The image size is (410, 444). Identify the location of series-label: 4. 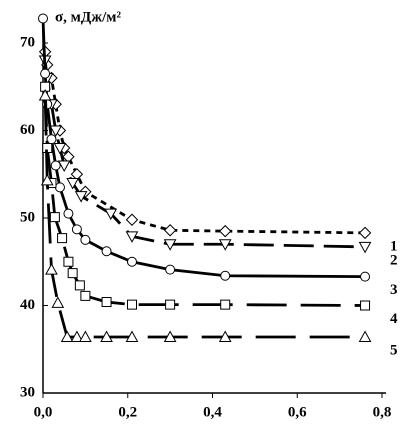
(394, 319).